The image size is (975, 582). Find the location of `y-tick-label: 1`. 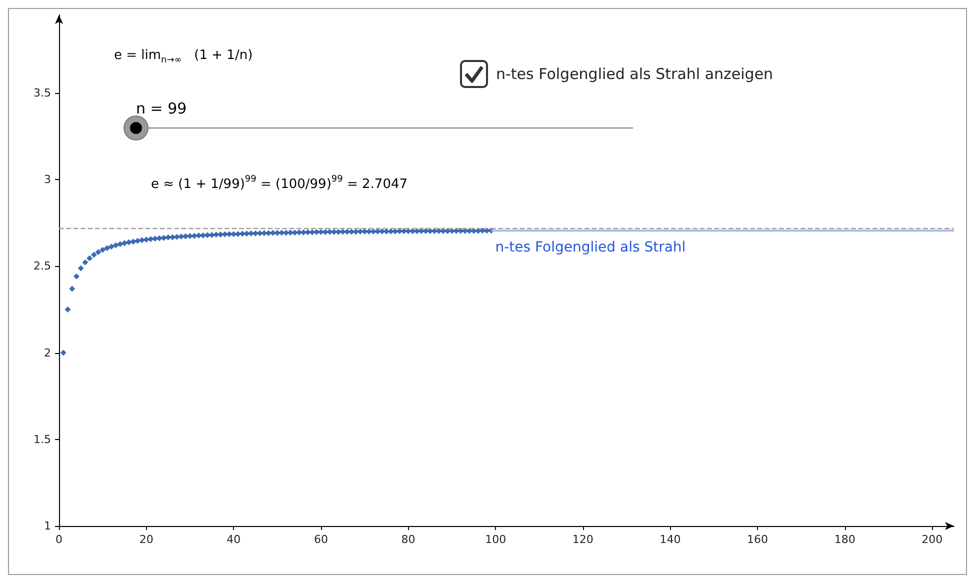

y-tick-label: 1 is located at coordinates (47, 526).